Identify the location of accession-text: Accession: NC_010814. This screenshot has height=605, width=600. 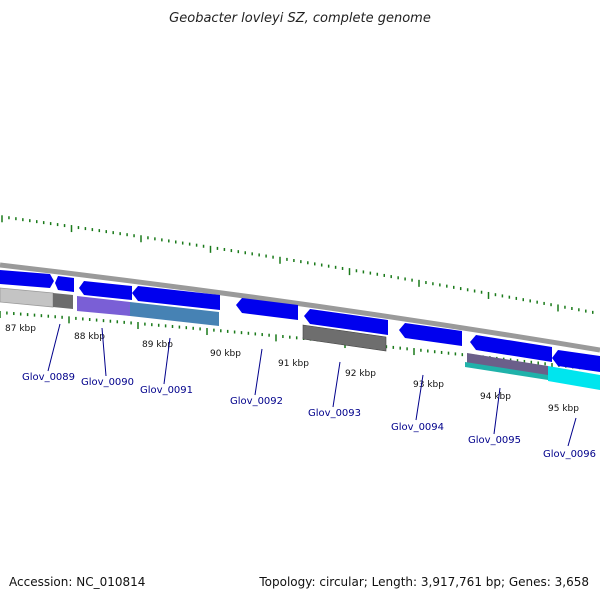
(77, 582).